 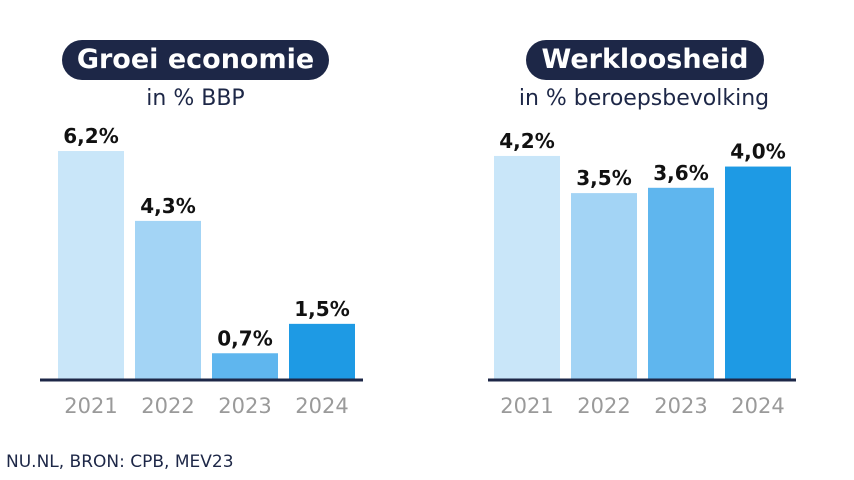 What do you see at coordinates (526, 141) in the screenshot?
I see `data-label-2021: 4,2%` at bounding box center [526, 141].